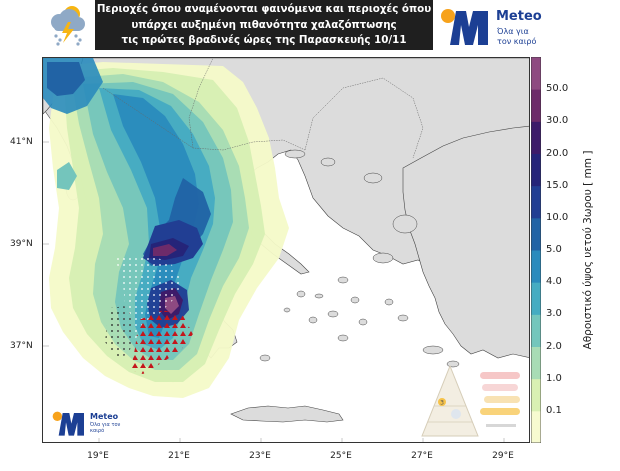  I want to click on infographic-number: 3, so click(442, 403).